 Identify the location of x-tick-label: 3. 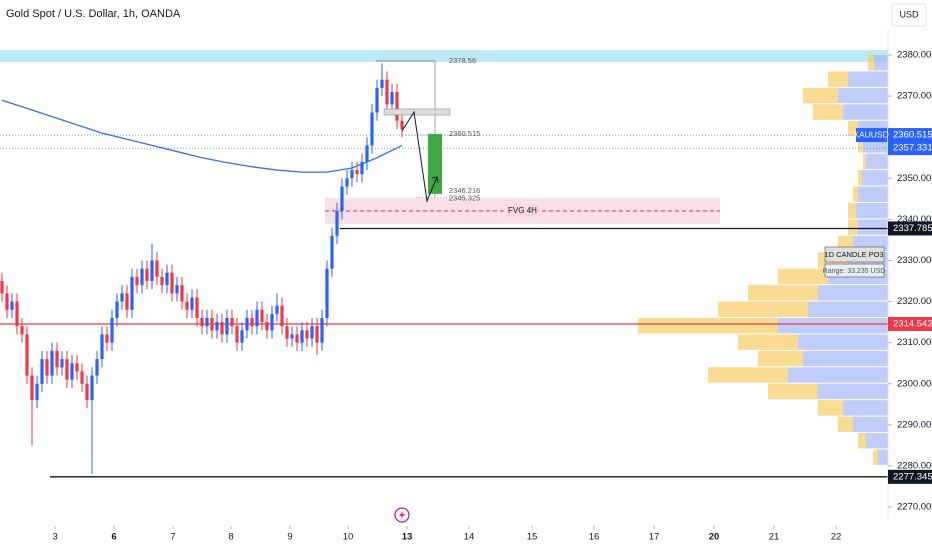
(54, 537).